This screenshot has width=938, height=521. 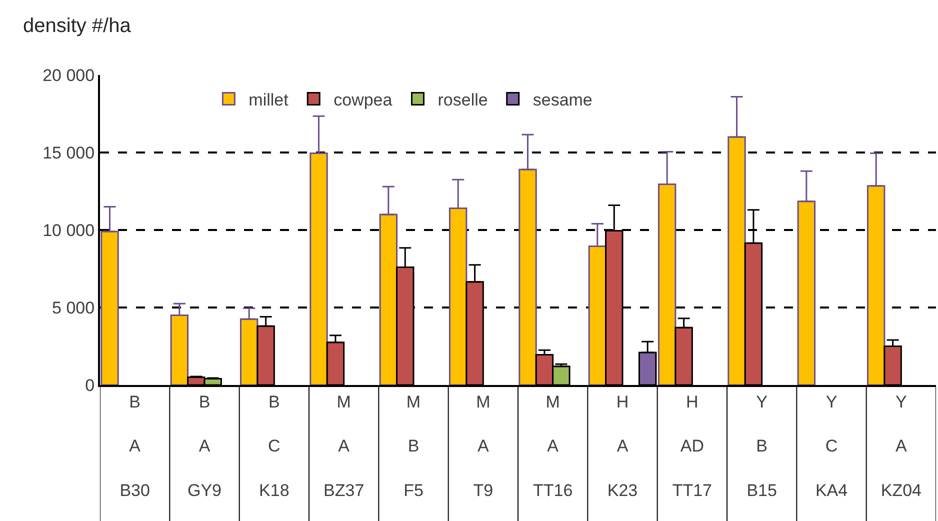 I want to click on y-axis-title: density #/ha, so click(x=77, y=26).